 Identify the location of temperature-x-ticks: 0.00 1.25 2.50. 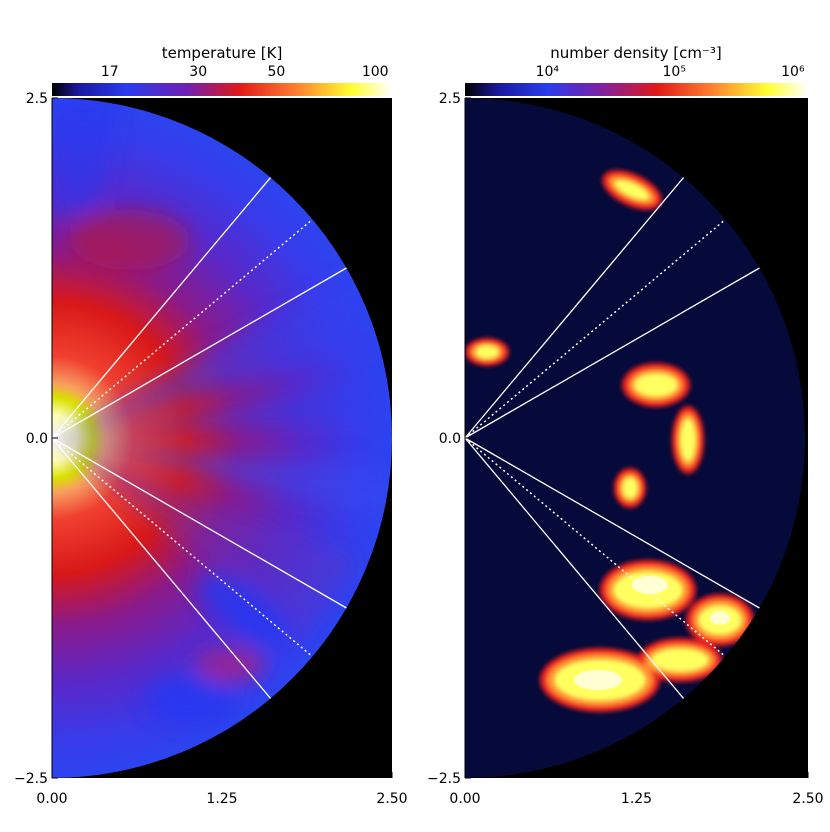
(222, 789).